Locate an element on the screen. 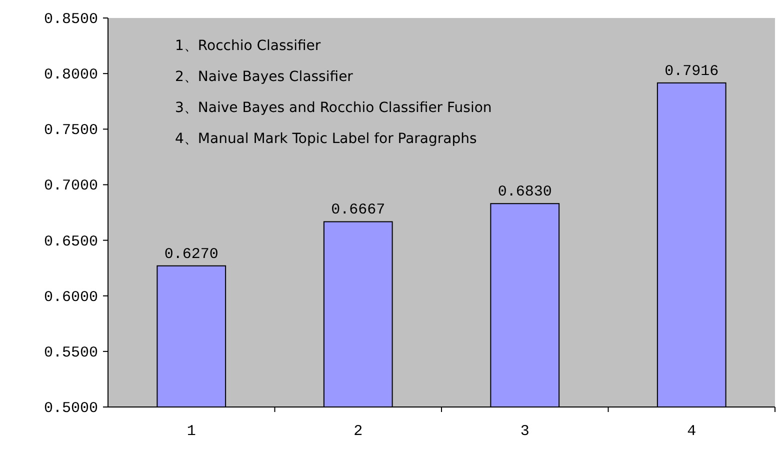 This screenshot has width=780, height=450. annotation: 3、Naive Bayes and Rocchio Classifier Fusion is located at coordinates (333, 108).